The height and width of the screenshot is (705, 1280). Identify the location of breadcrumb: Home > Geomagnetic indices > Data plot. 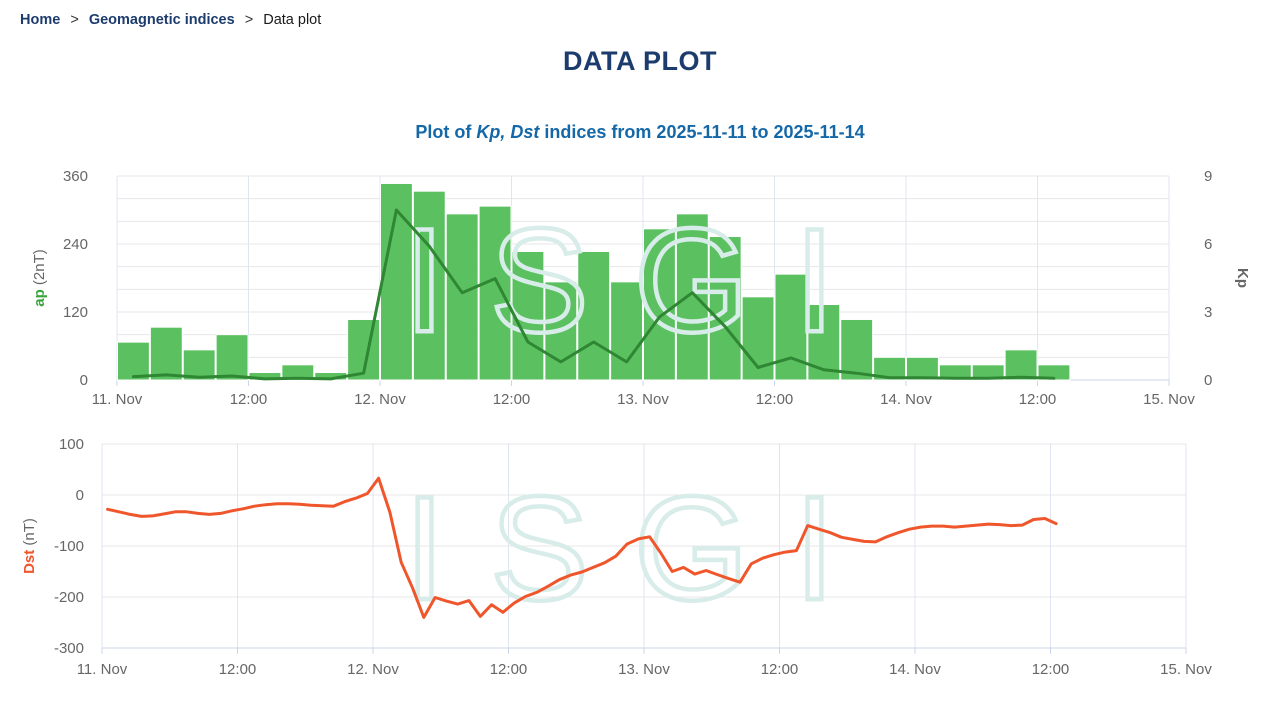
(170, 20).